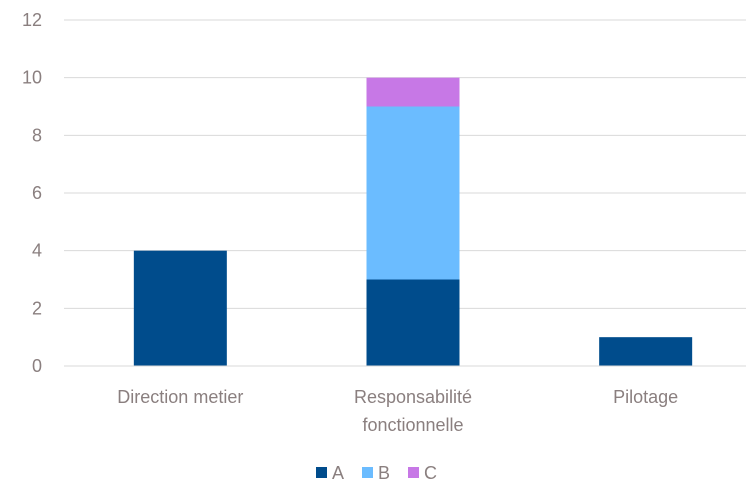 This screenshot has height=489, width=746. What do you see at coordinates (413, 397) in the screenshot?
I see `x-category-label-1-0: Responsabilité` at bounding box center [413, 397].